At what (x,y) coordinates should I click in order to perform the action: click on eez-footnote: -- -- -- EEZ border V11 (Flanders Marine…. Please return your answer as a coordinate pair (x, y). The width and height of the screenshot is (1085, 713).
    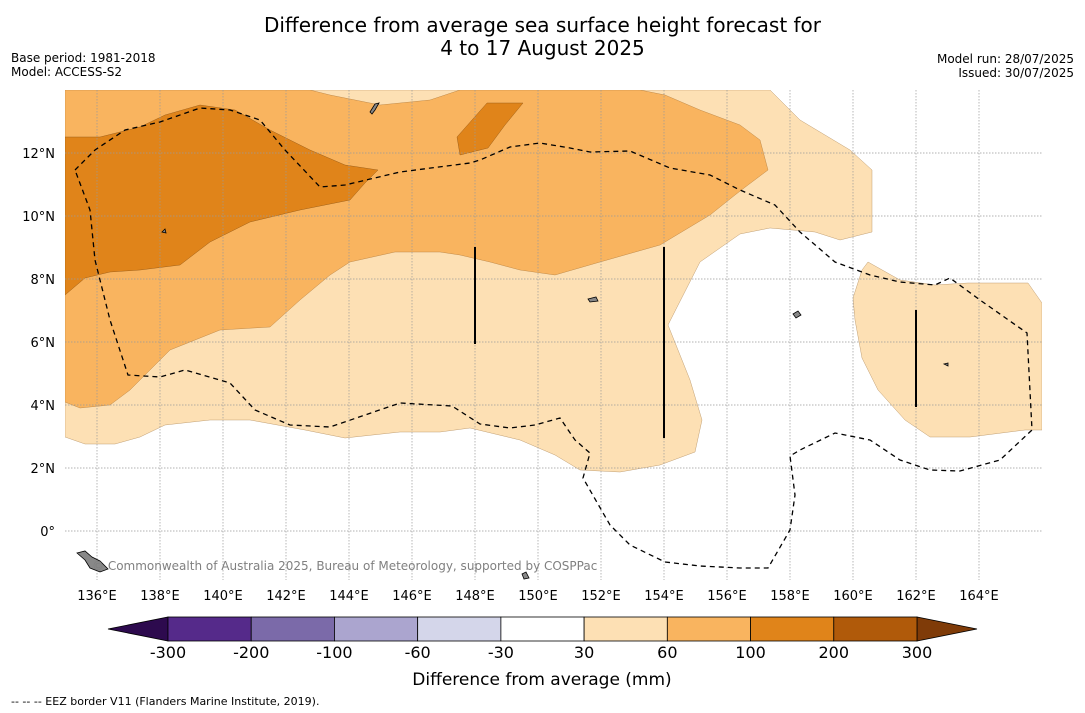
    Looking at the image, I should click on (165, 701).